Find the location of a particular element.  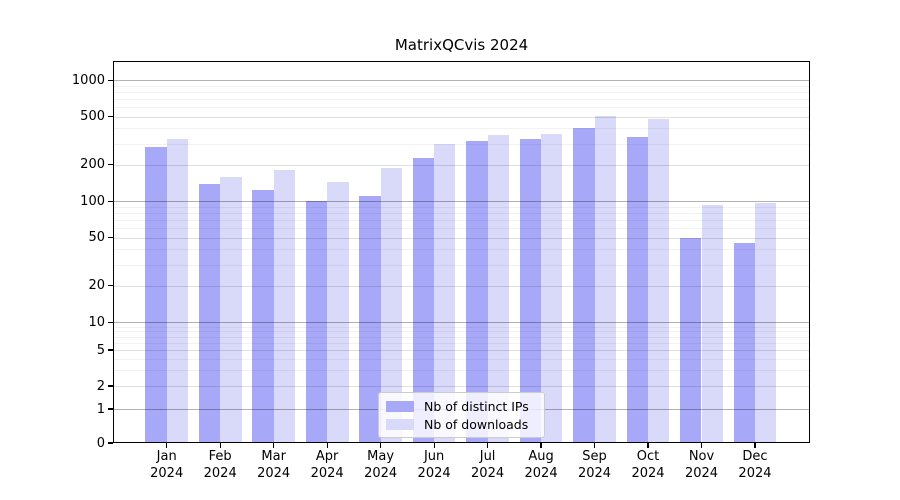

x-tick-label-oct: Oct 2024 is located at coordinates (648, 465).